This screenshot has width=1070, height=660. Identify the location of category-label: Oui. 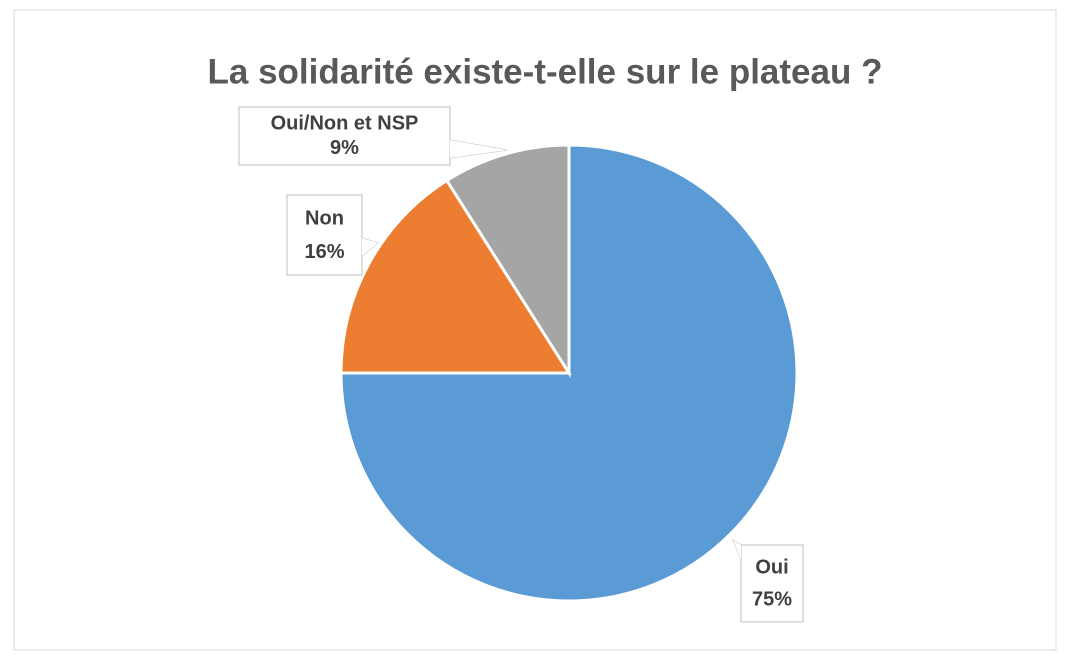
(771, 567).